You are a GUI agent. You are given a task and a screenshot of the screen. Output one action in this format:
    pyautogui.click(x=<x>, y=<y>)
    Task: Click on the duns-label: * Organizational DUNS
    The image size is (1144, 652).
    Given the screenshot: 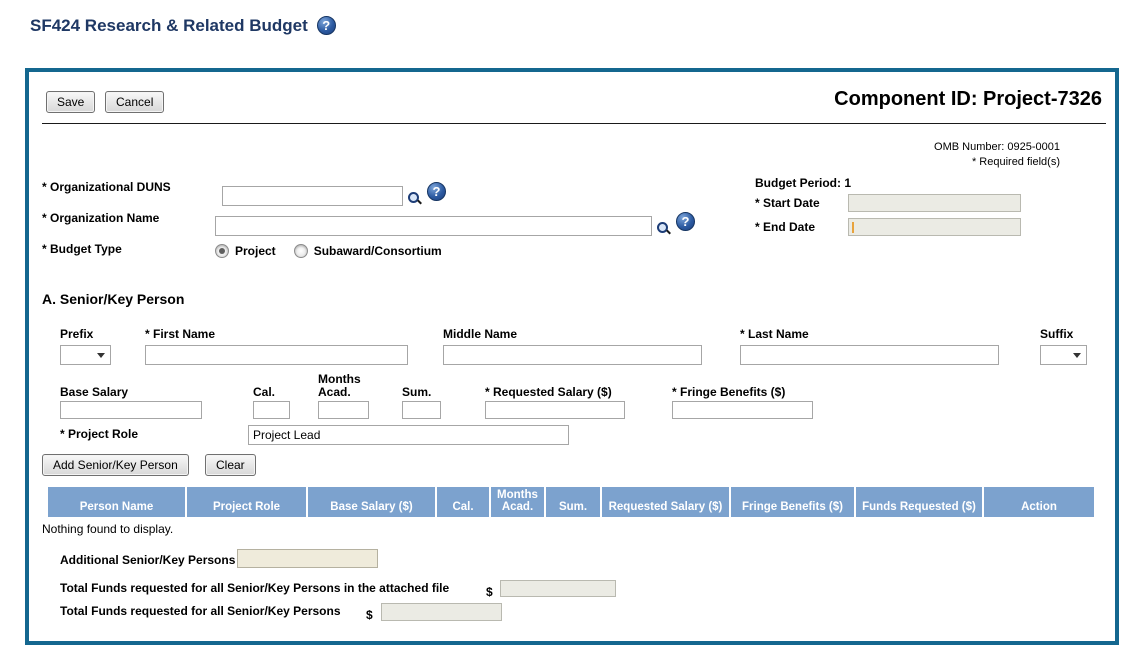 What is the action you would take?
    pyautogui.click(x=106, y=187)
    